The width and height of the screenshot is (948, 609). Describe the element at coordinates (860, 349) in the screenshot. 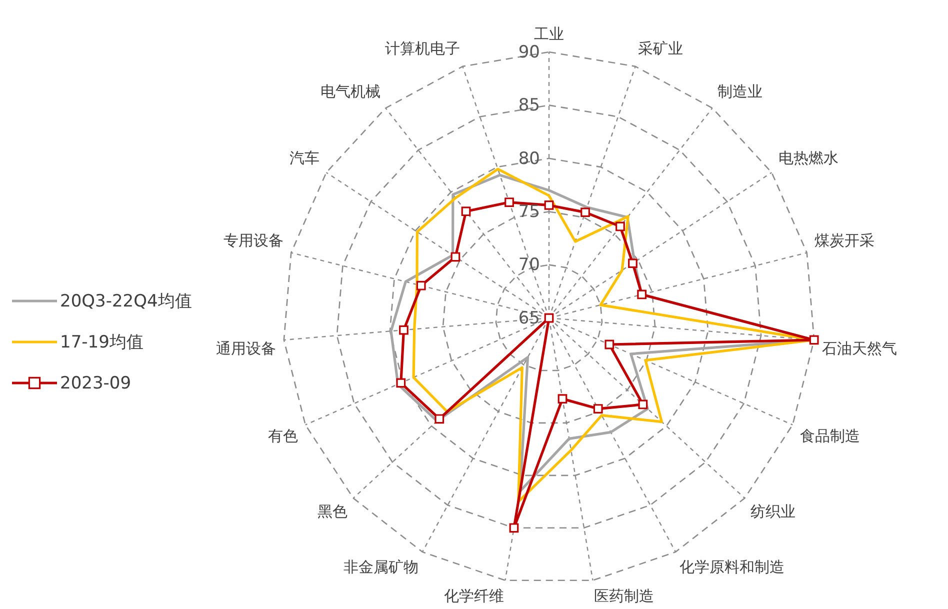

I see `spoke-label: 石油天然气` at that location.